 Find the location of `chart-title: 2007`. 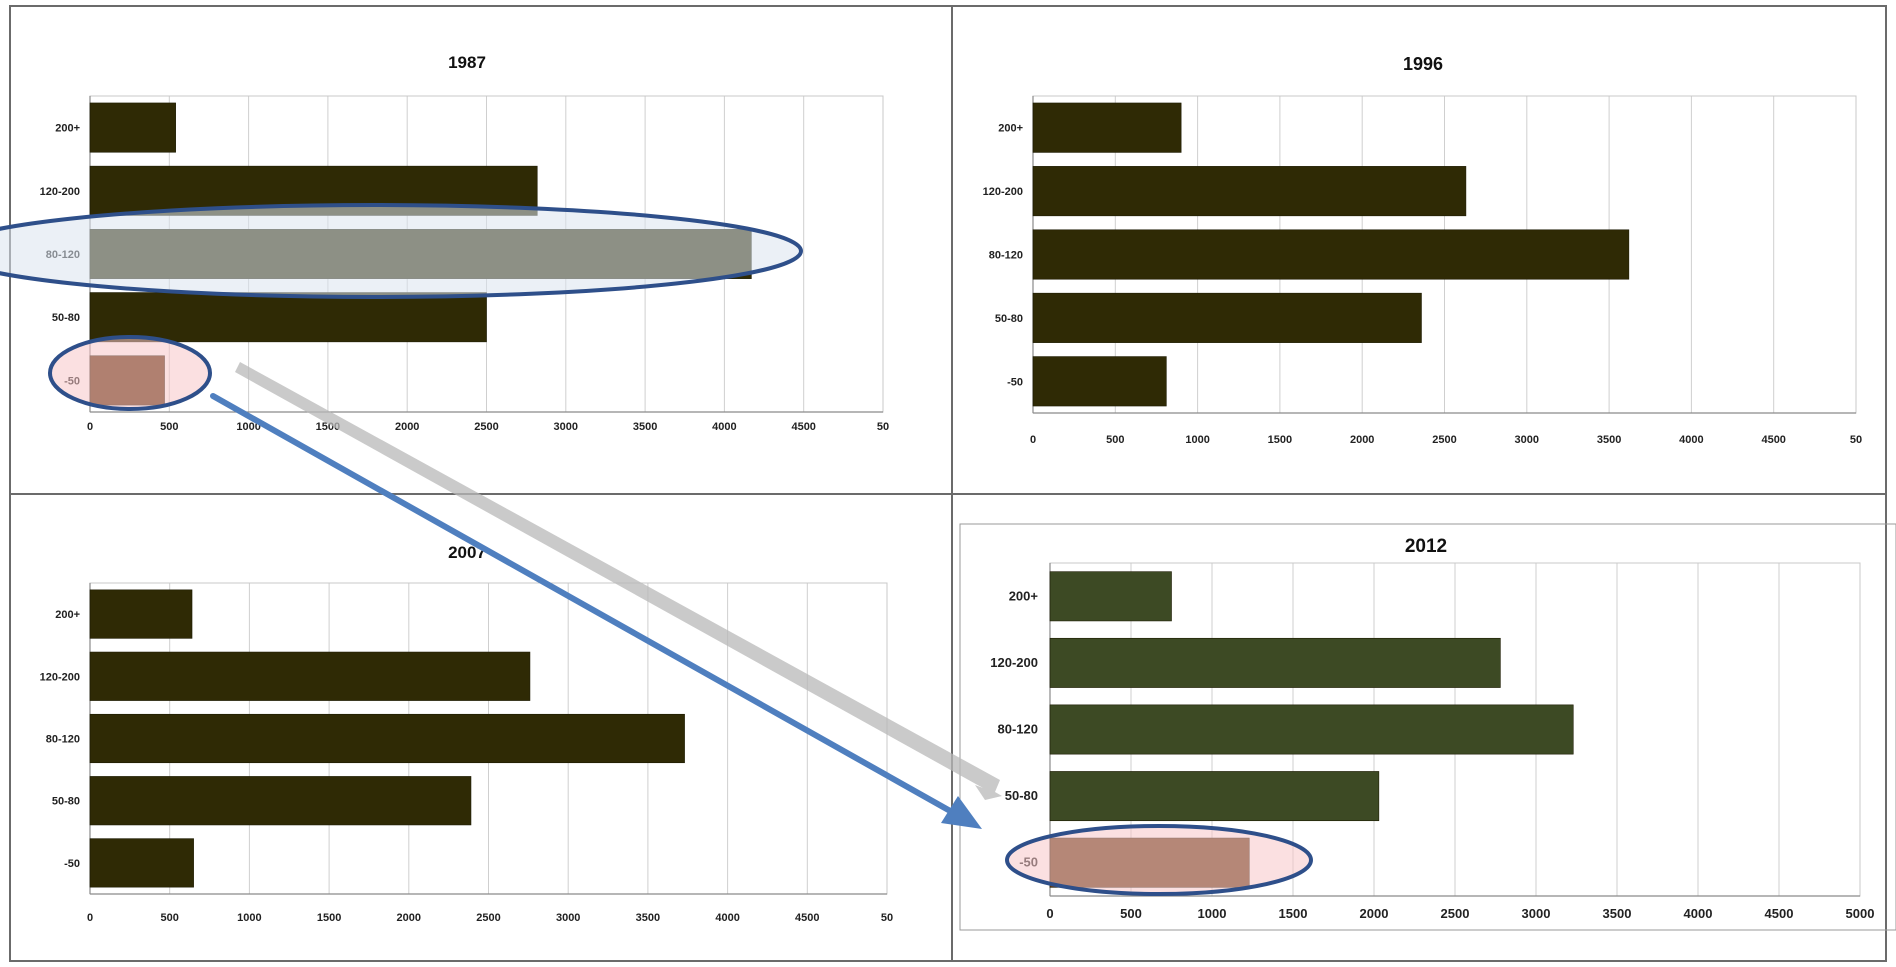

chart-title: 2007 is located at coordinates (467, 552).